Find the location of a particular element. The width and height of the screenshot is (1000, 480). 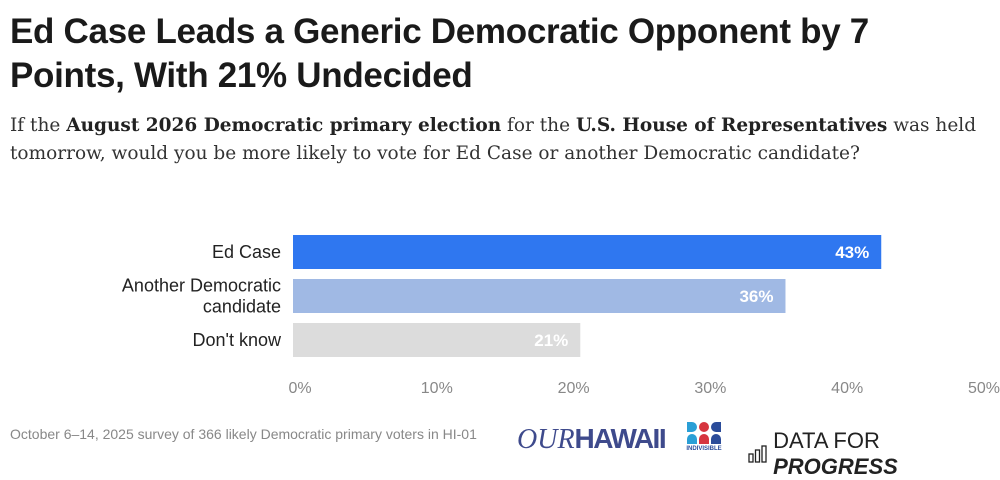

subtitle-part: If the is located at coordinates (38, 125).